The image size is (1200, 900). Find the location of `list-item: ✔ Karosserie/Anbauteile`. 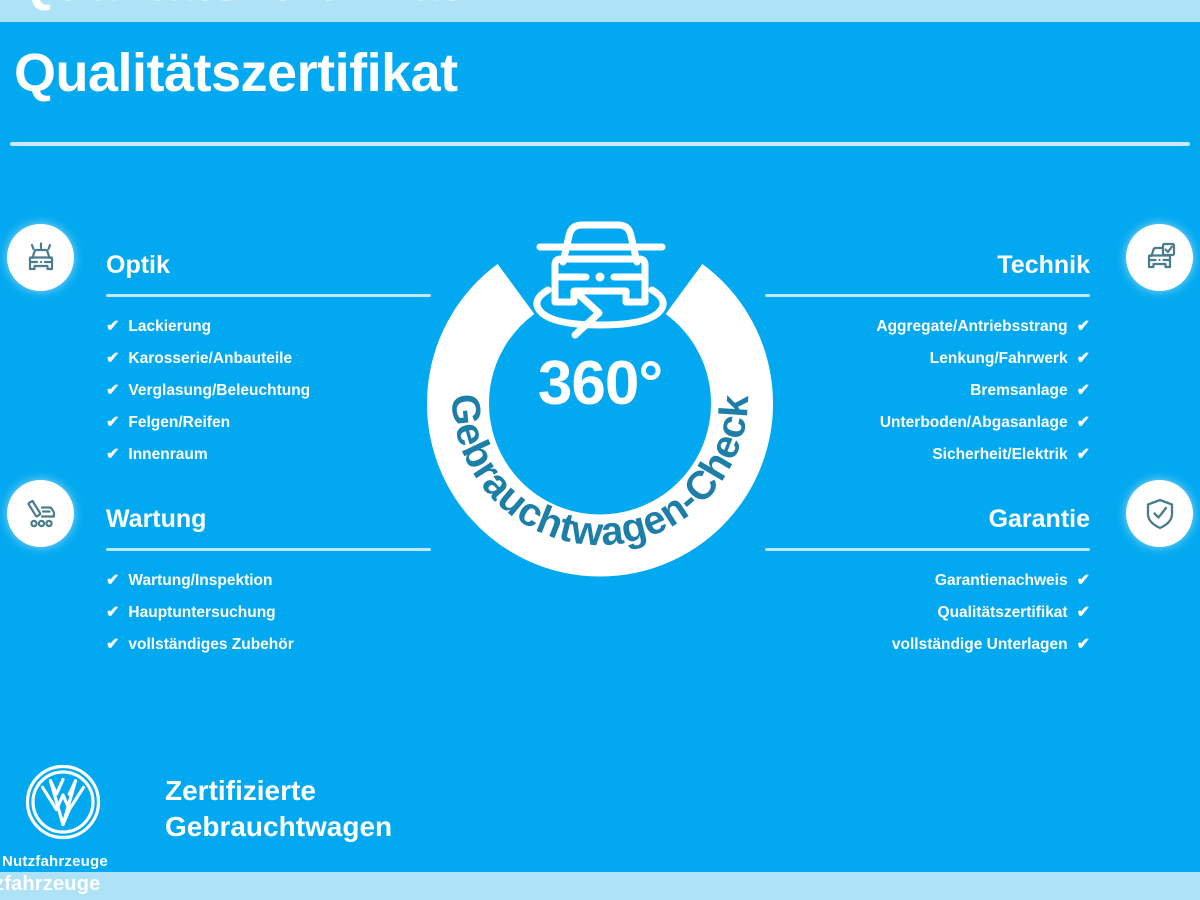

list-item: ✔ Karosserie/Anbauteile is located at coordinates (268, 359).